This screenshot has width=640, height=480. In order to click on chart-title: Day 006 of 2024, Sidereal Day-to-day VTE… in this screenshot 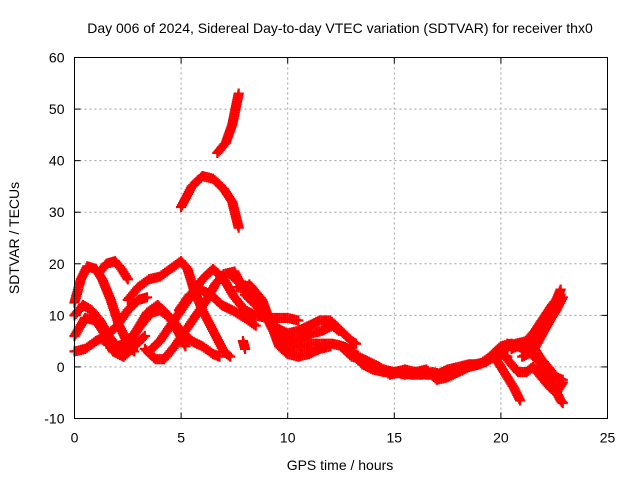, I will do `click(340, 28)`.